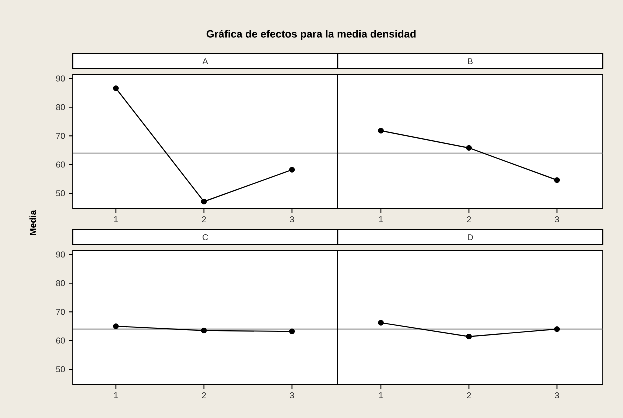 The height and width of the screenshot is (418, 623). I want to click on chart-title: B, so click(470, 61).